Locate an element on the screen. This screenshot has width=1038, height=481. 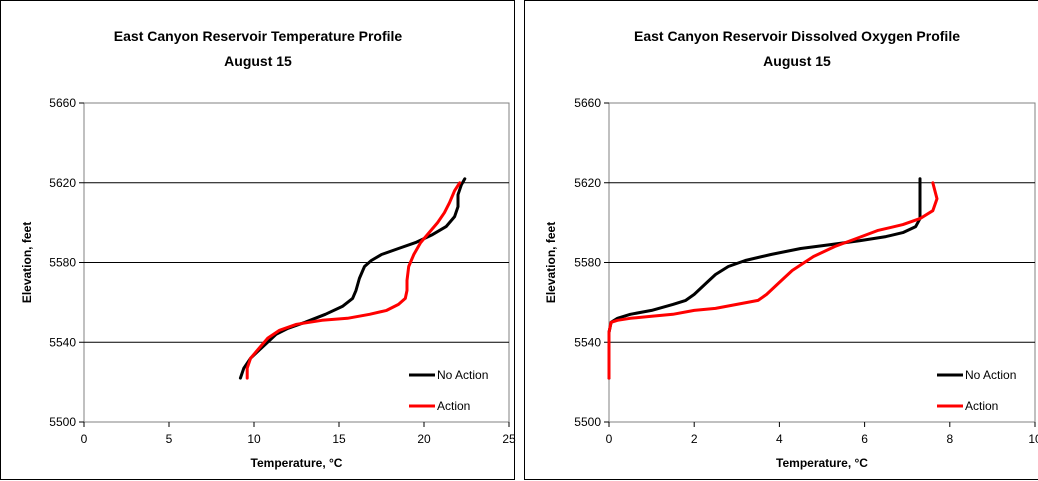
x-tick-label: 25 is located at coordinates (509, 439).